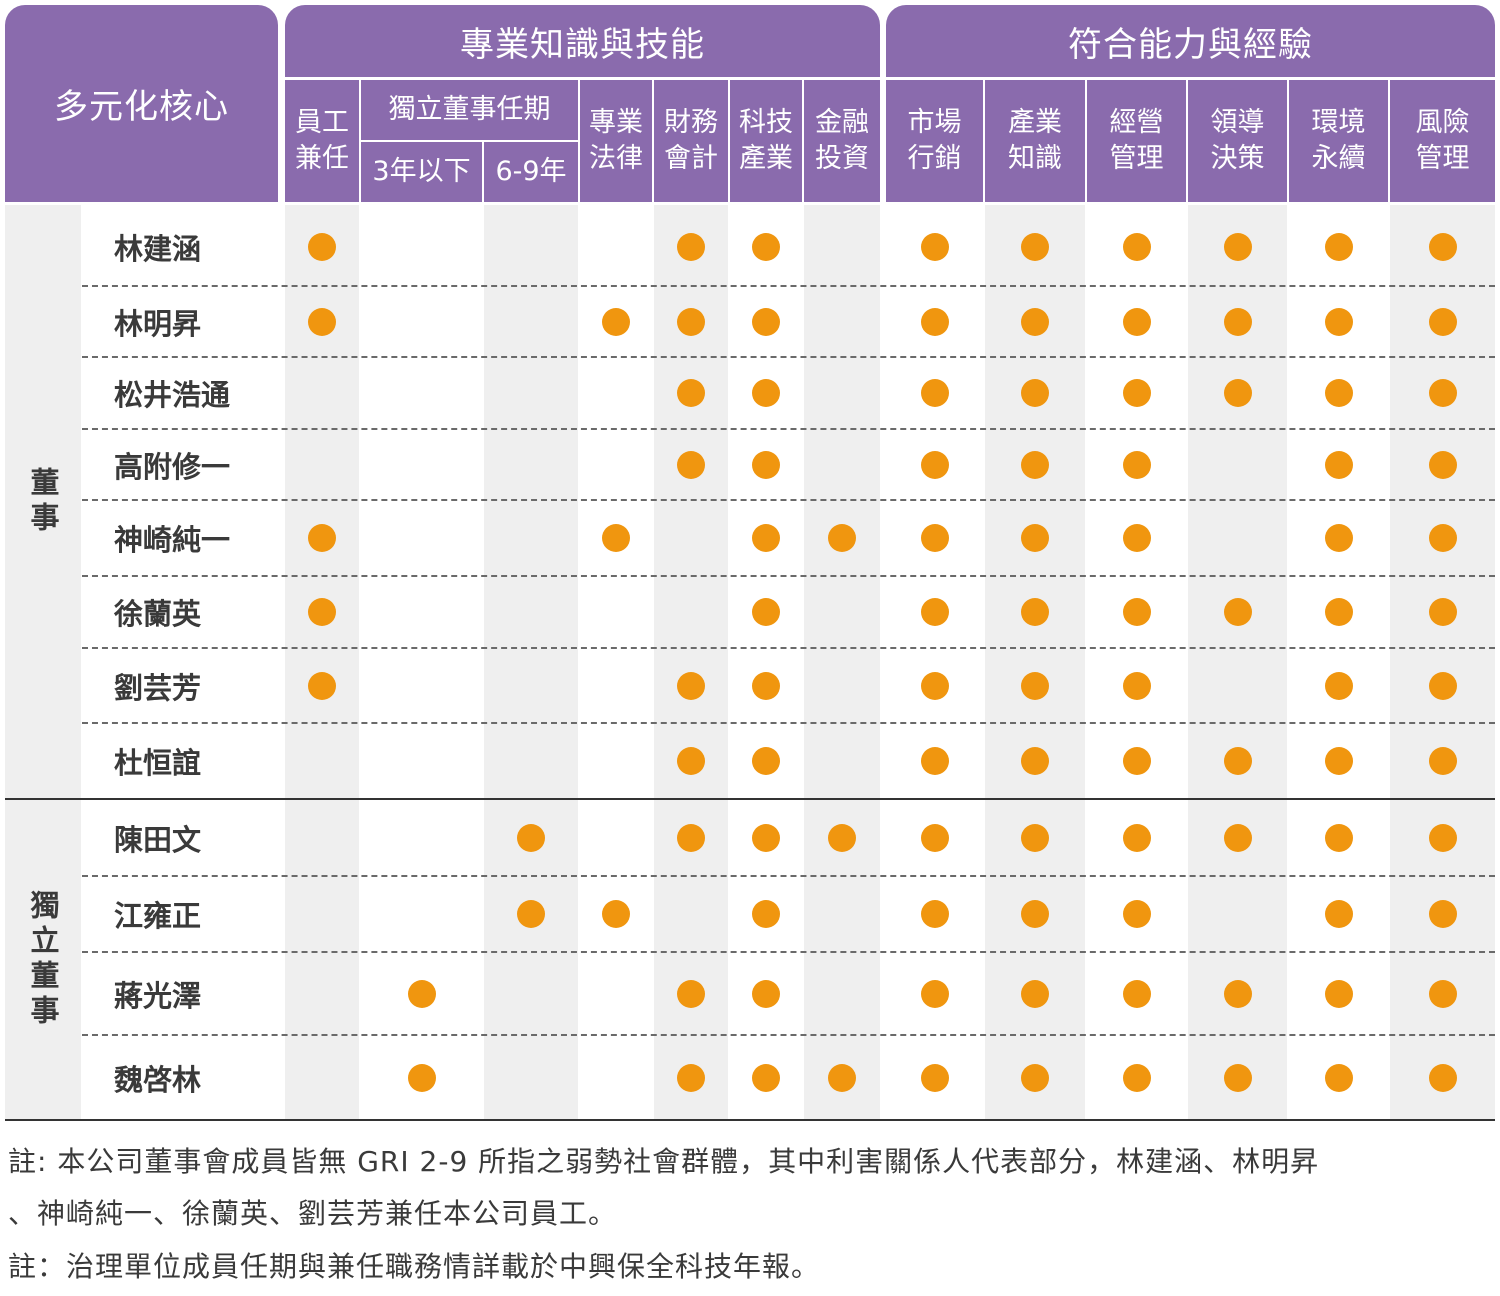 Image resolution: width=1500 pixels, height=1296 pixels. What do you see at coordinates (158, 248) in the screenshot?
I see `member-name: 林建涵` at bounding box center [158, 248].